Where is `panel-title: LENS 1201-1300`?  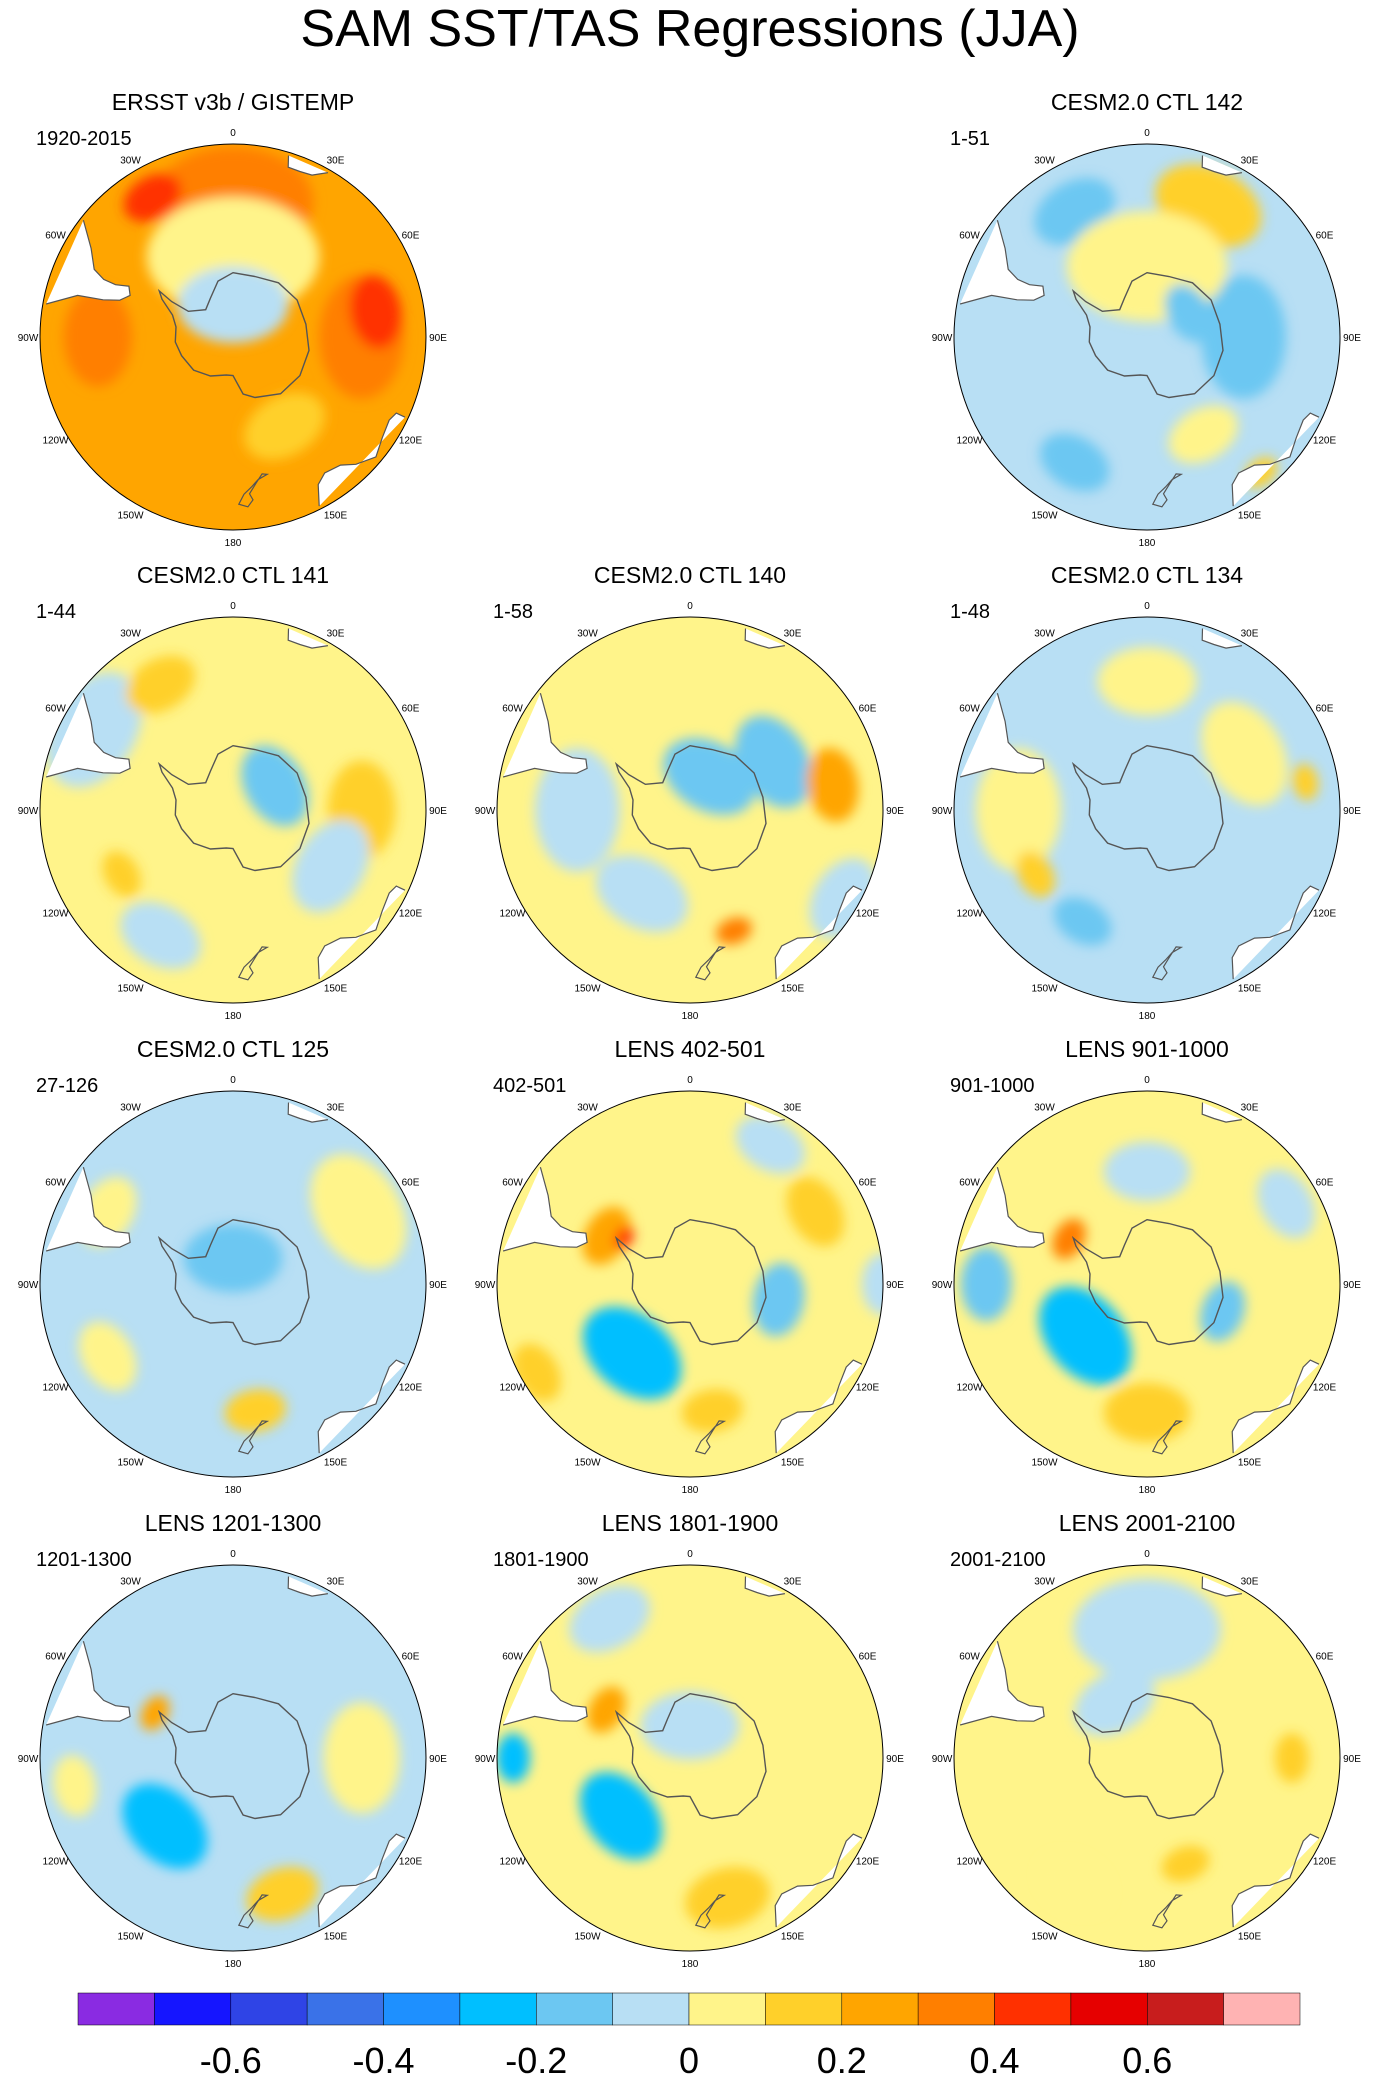 panel-title: LENS 1201-1300 is located at coordinates (233, 1523).